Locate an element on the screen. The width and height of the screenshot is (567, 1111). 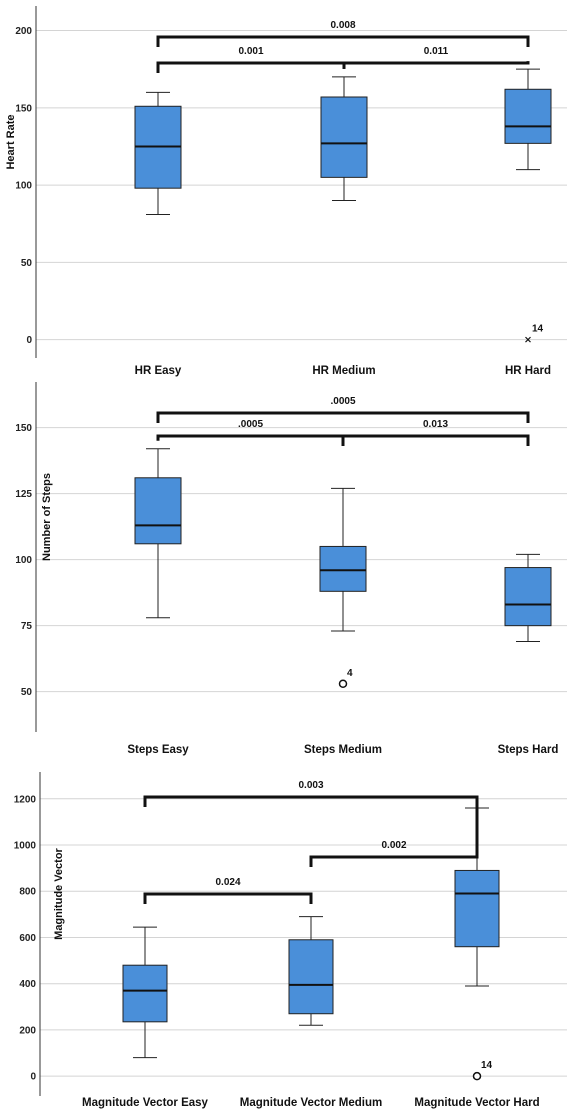
x-category-label: HR Hard is located at coordinates (528, 371).